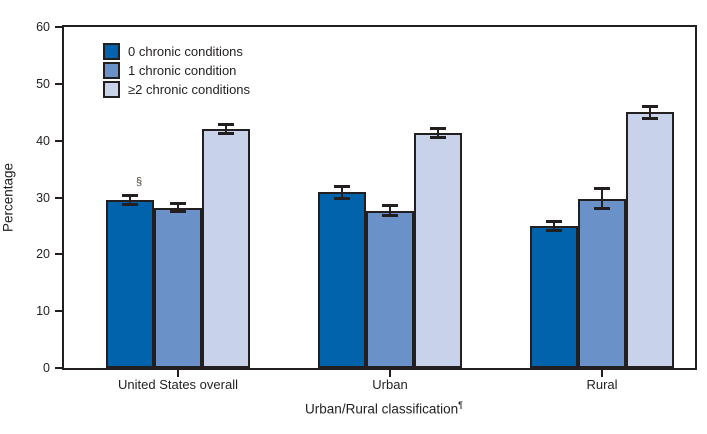 This screenshot has height=434, width=707. I want to click on x-axis-title-text: Urban/Rural classification, so click(382, 409).